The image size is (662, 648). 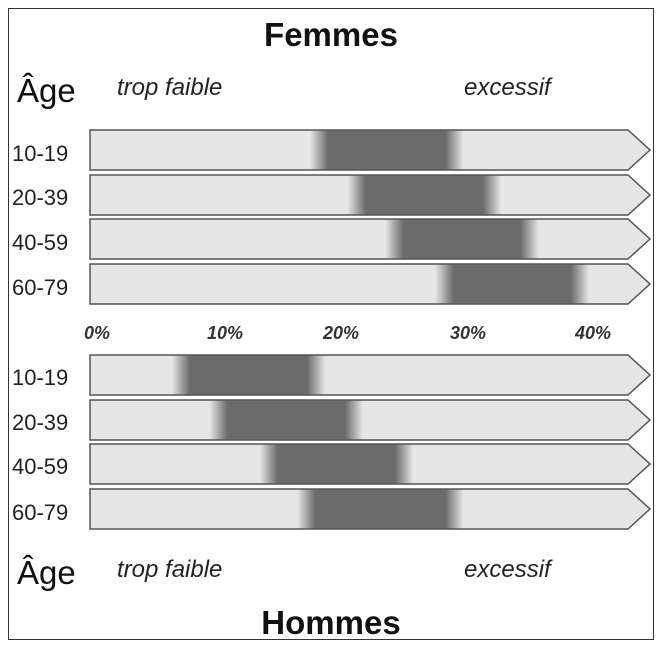 What do you see at coordinates (593, 333) in the screenshot?
I see `x-tick-label: 40%` at bounding box center [593, 333].